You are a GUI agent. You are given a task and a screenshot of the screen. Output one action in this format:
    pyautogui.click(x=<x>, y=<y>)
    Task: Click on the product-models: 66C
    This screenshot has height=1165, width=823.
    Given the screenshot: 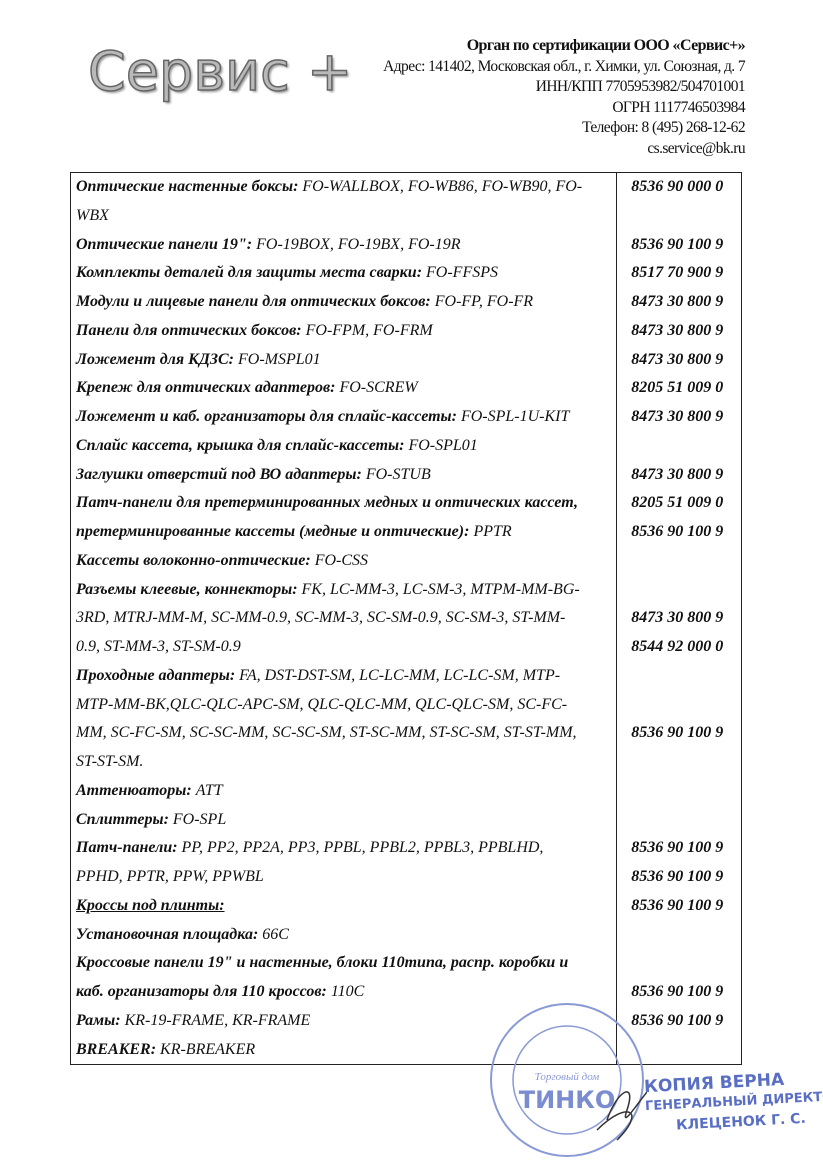 What is the action you would take?
    pyautogui.click(x=273, y=934)
    